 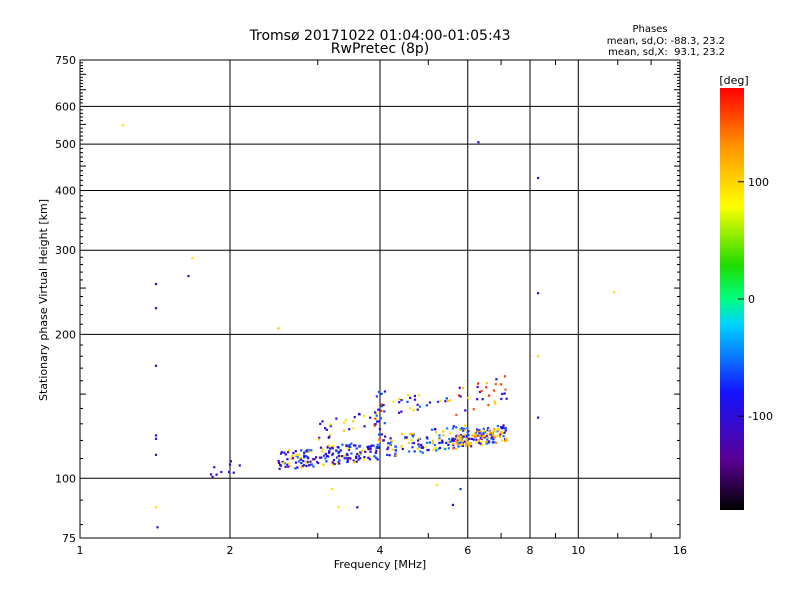 What do you see at coordinates (467, 550) in the screenshot?
I see `x-tick-label: 6` at bounding box center [467, 550].